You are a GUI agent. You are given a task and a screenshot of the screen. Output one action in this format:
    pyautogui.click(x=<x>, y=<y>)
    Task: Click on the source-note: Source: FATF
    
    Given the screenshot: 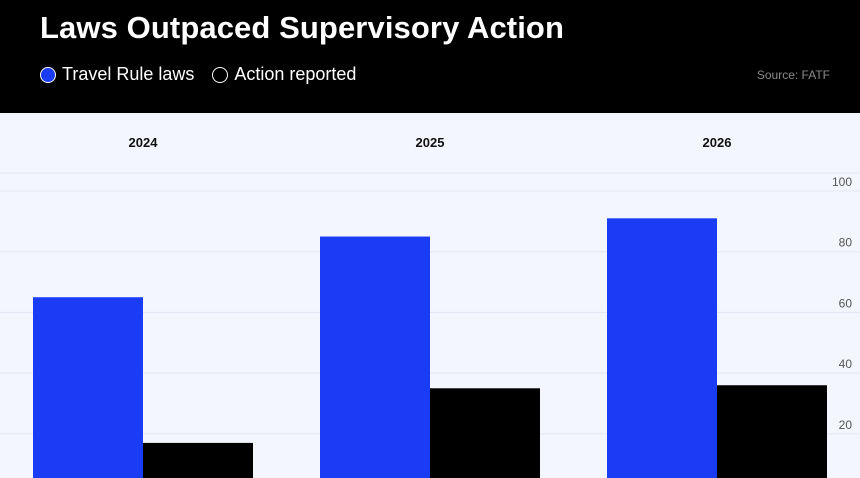 What is the action you would take?
    pyautogui.click(x=793, y=75)
    